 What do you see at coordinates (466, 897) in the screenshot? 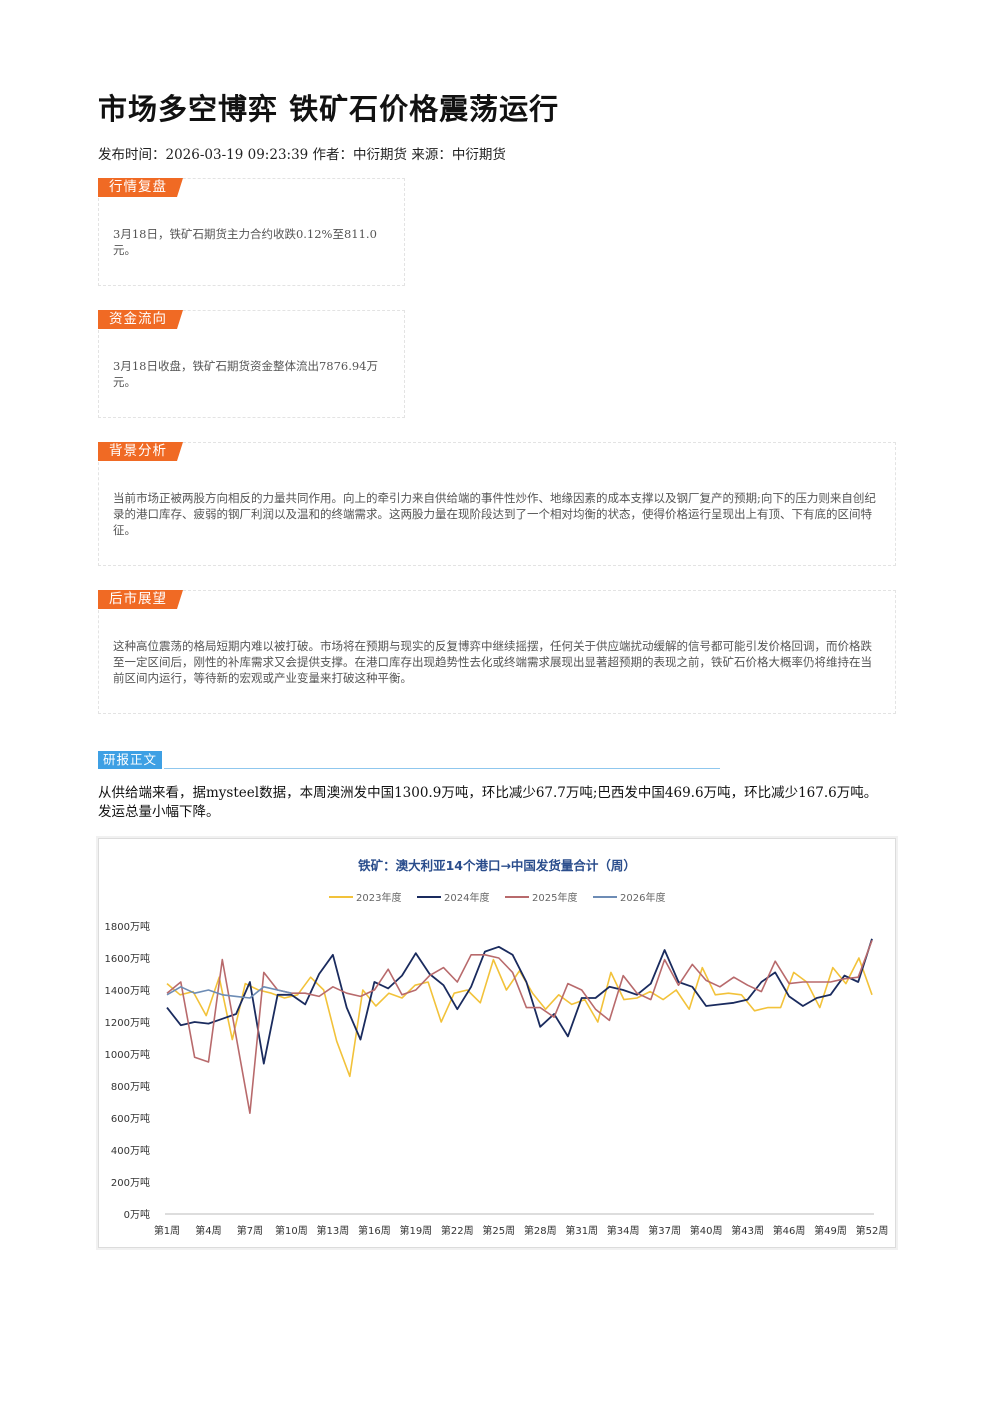
I see `legend-label: 2024年度` at bounding box center [466, 897].